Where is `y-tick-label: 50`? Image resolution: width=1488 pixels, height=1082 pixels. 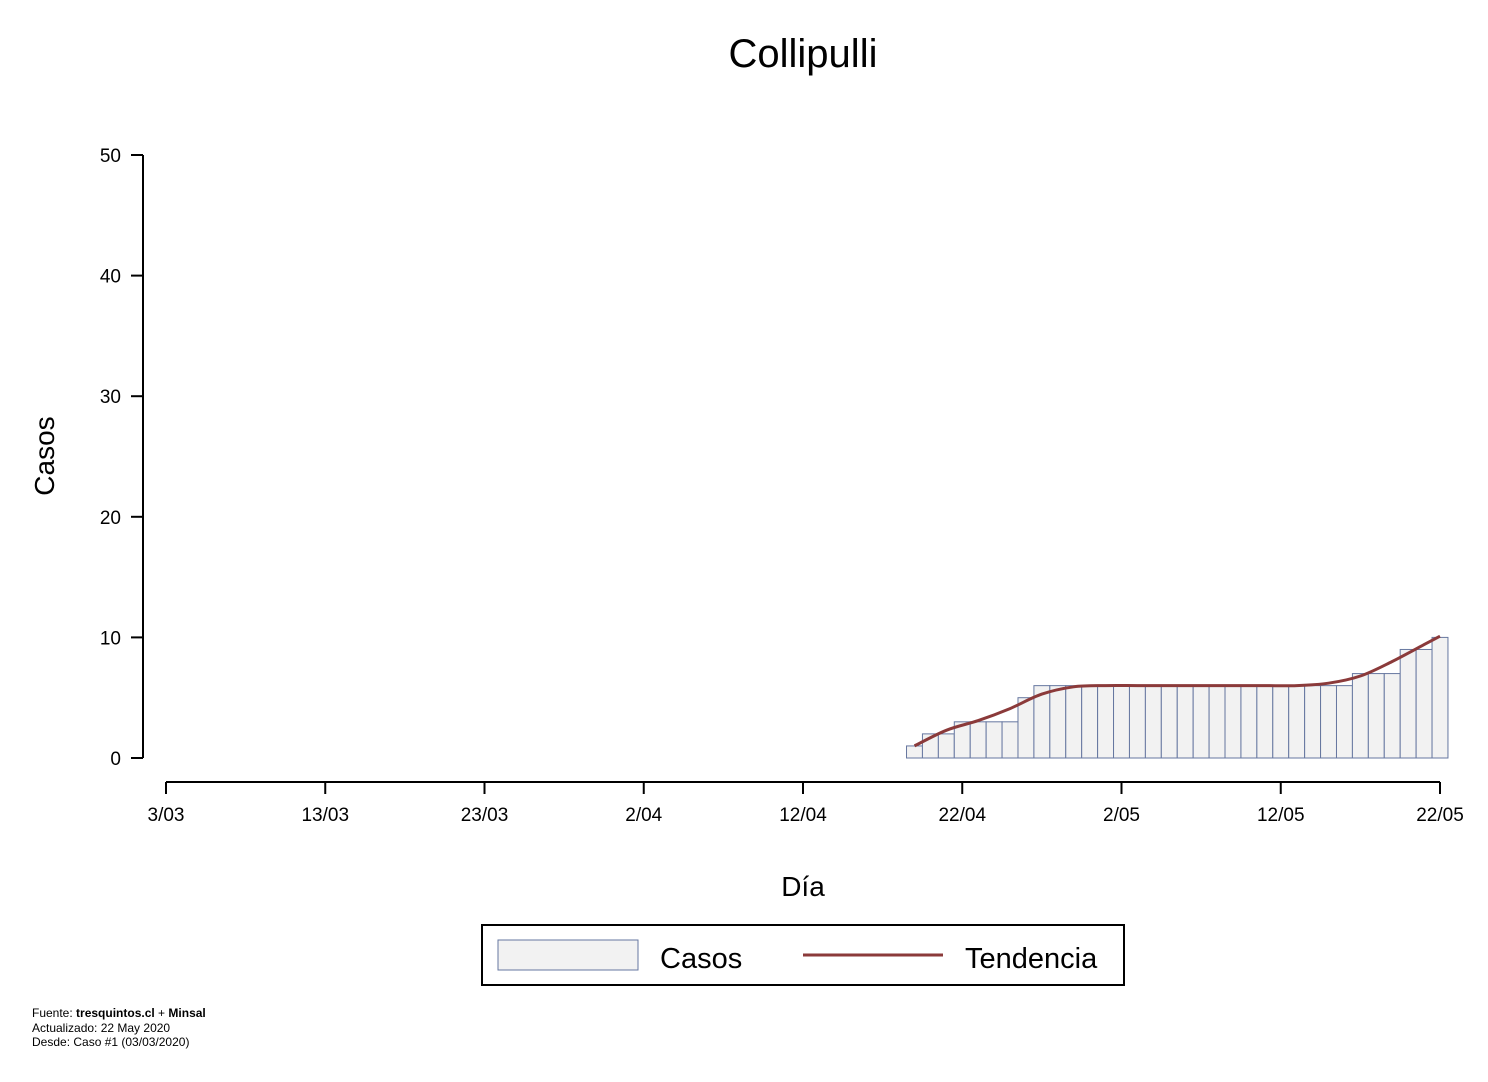 y-tick-label: 50 is located at coordinates (110, 156).